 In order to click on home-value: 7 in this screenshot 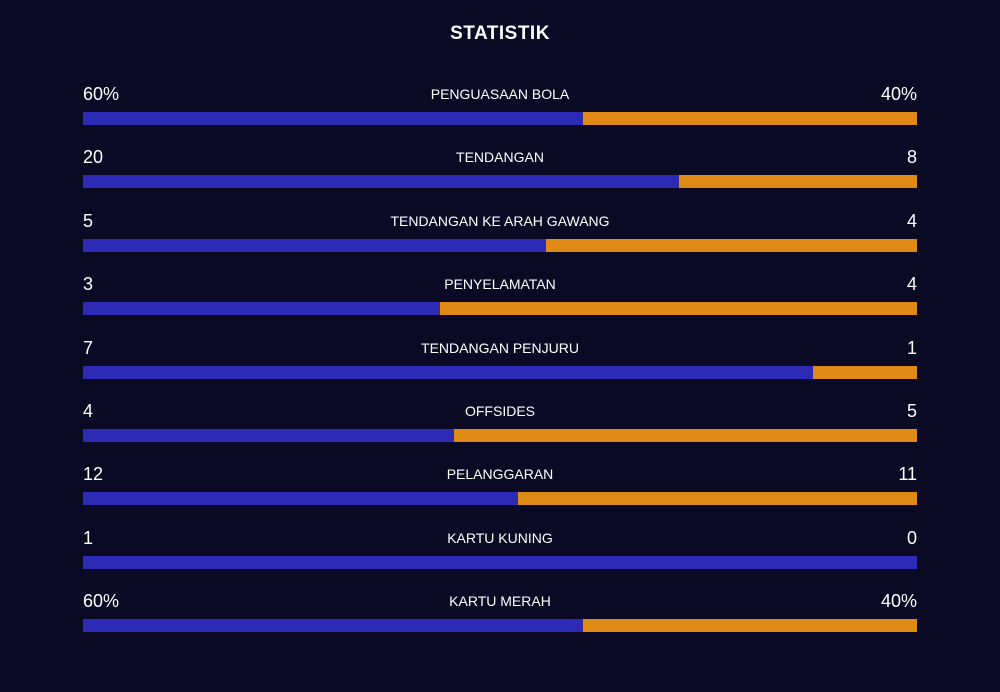, I will do `click(88, 347)`.